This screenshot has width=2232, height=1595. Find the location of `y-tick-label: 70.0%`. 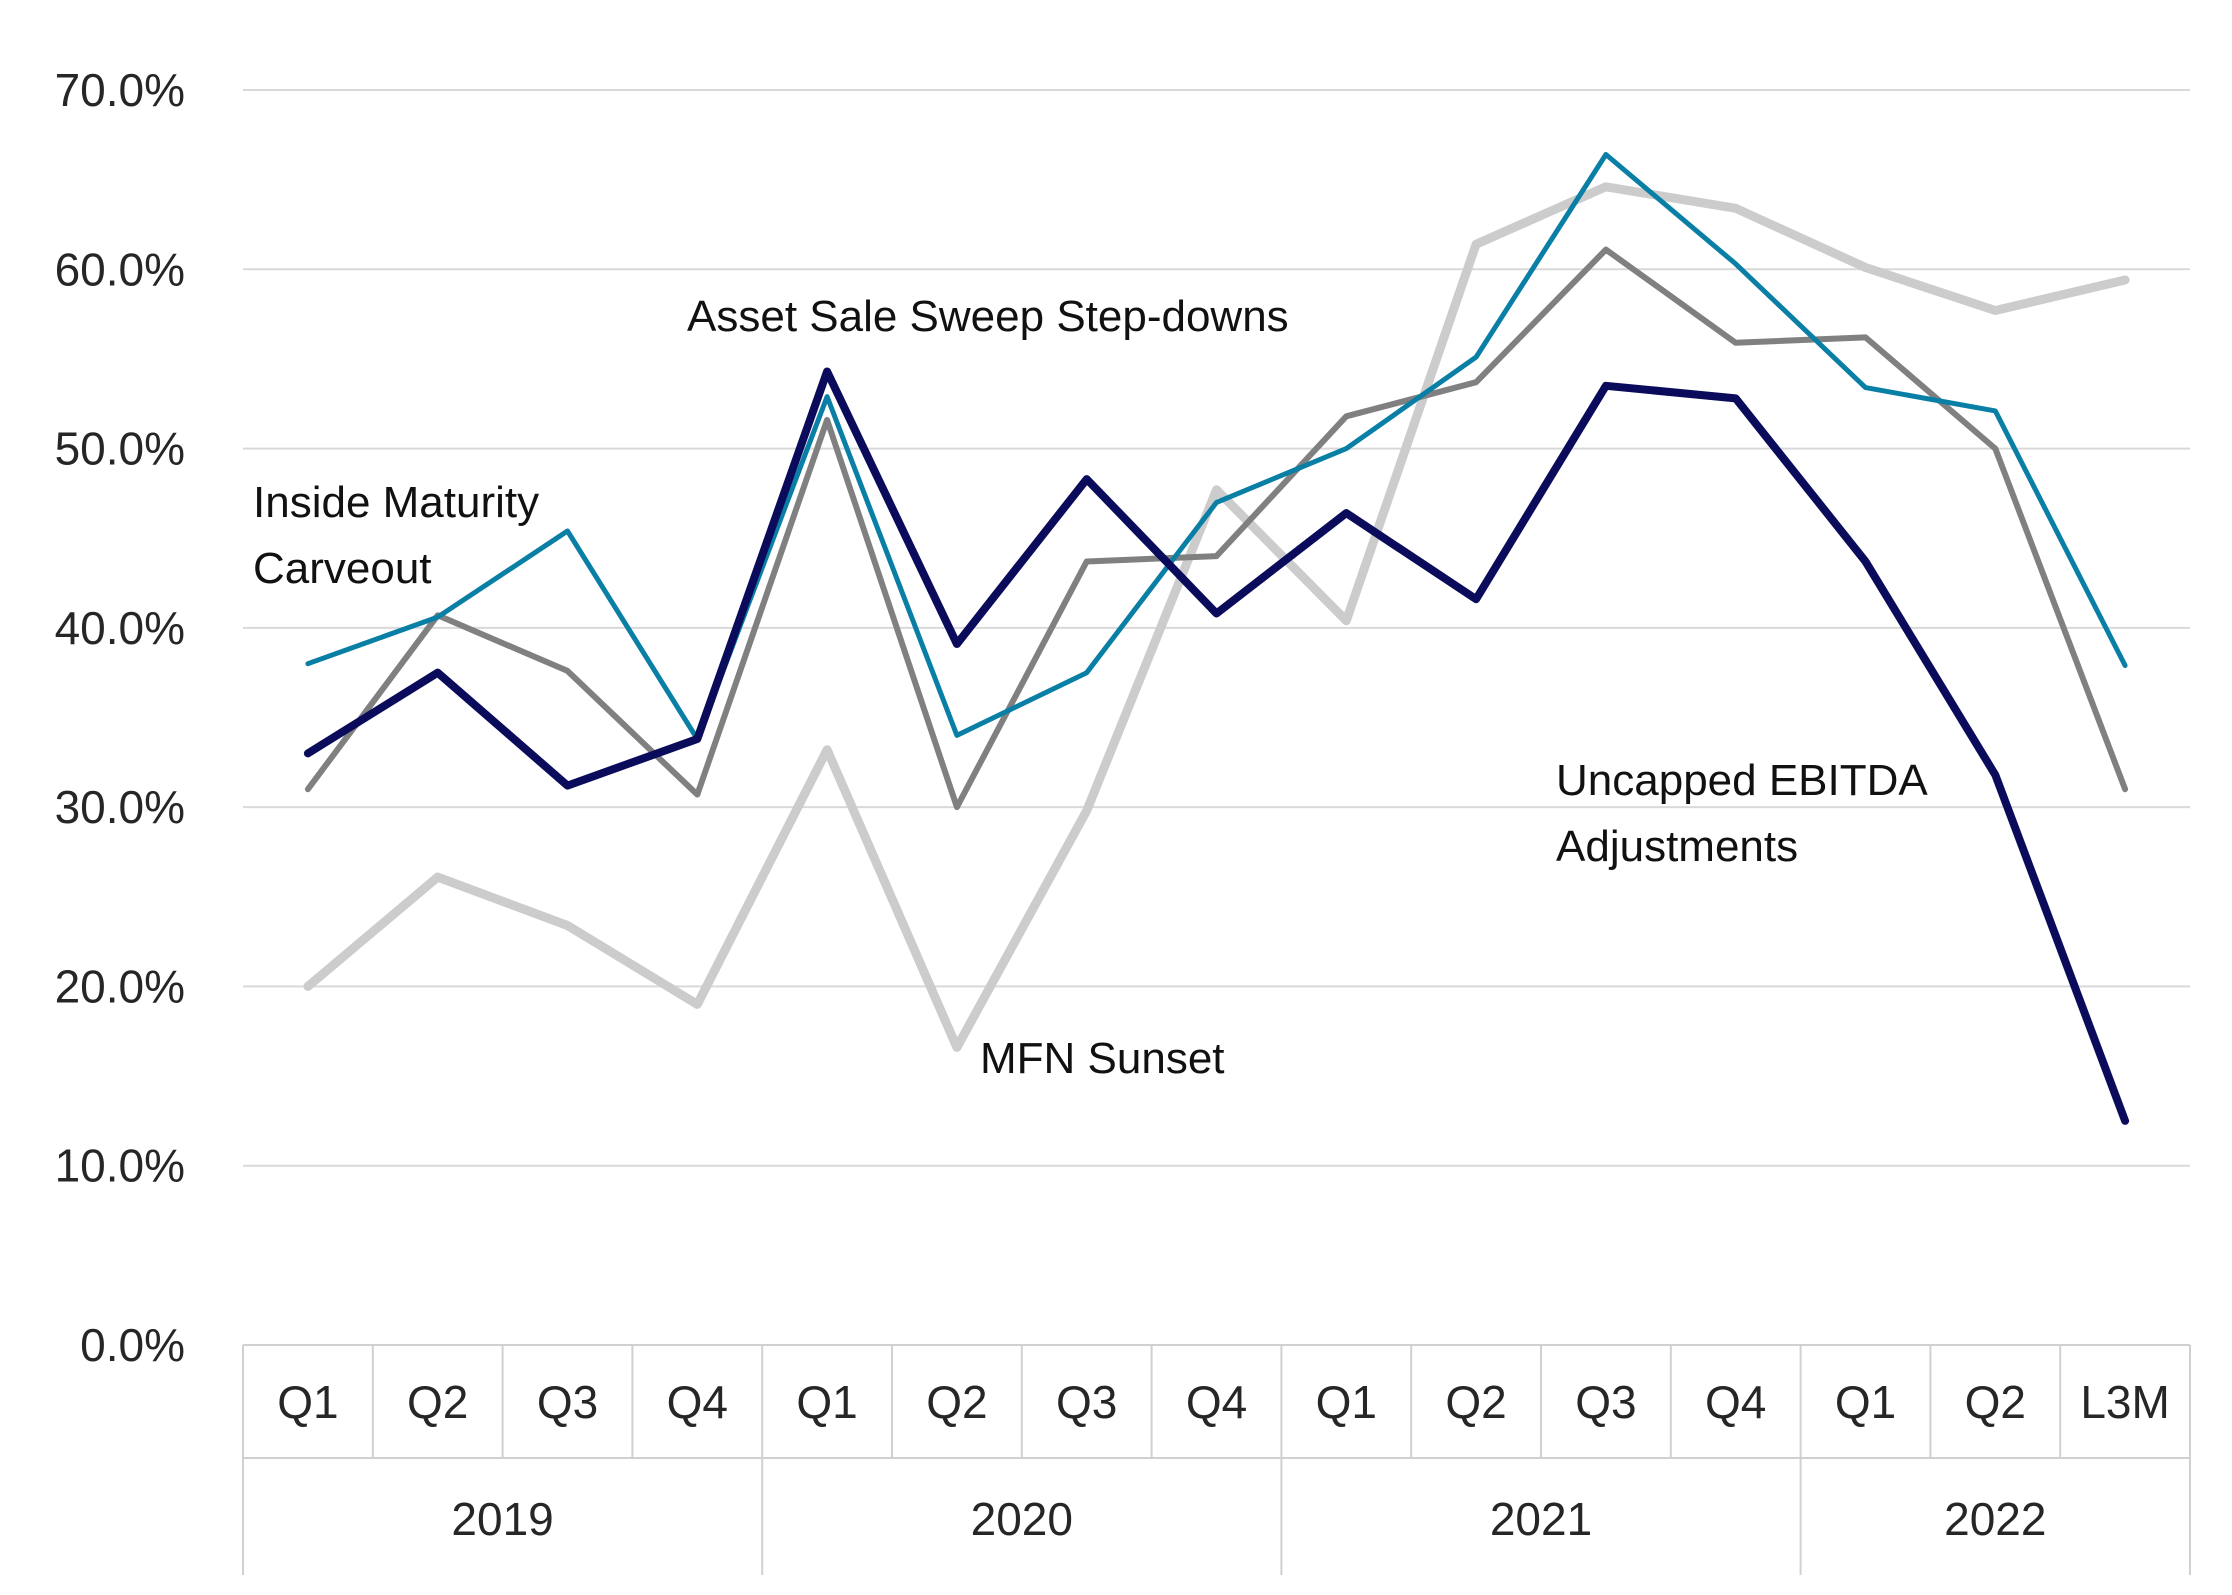

y-tick-label: 70.0% is located at coordinates (120, 90).